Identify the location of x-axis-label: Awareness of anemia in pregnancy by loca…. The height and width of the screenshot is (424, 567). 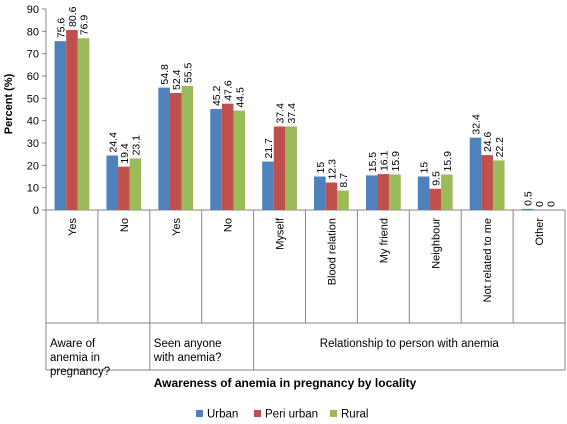
(285, 383).